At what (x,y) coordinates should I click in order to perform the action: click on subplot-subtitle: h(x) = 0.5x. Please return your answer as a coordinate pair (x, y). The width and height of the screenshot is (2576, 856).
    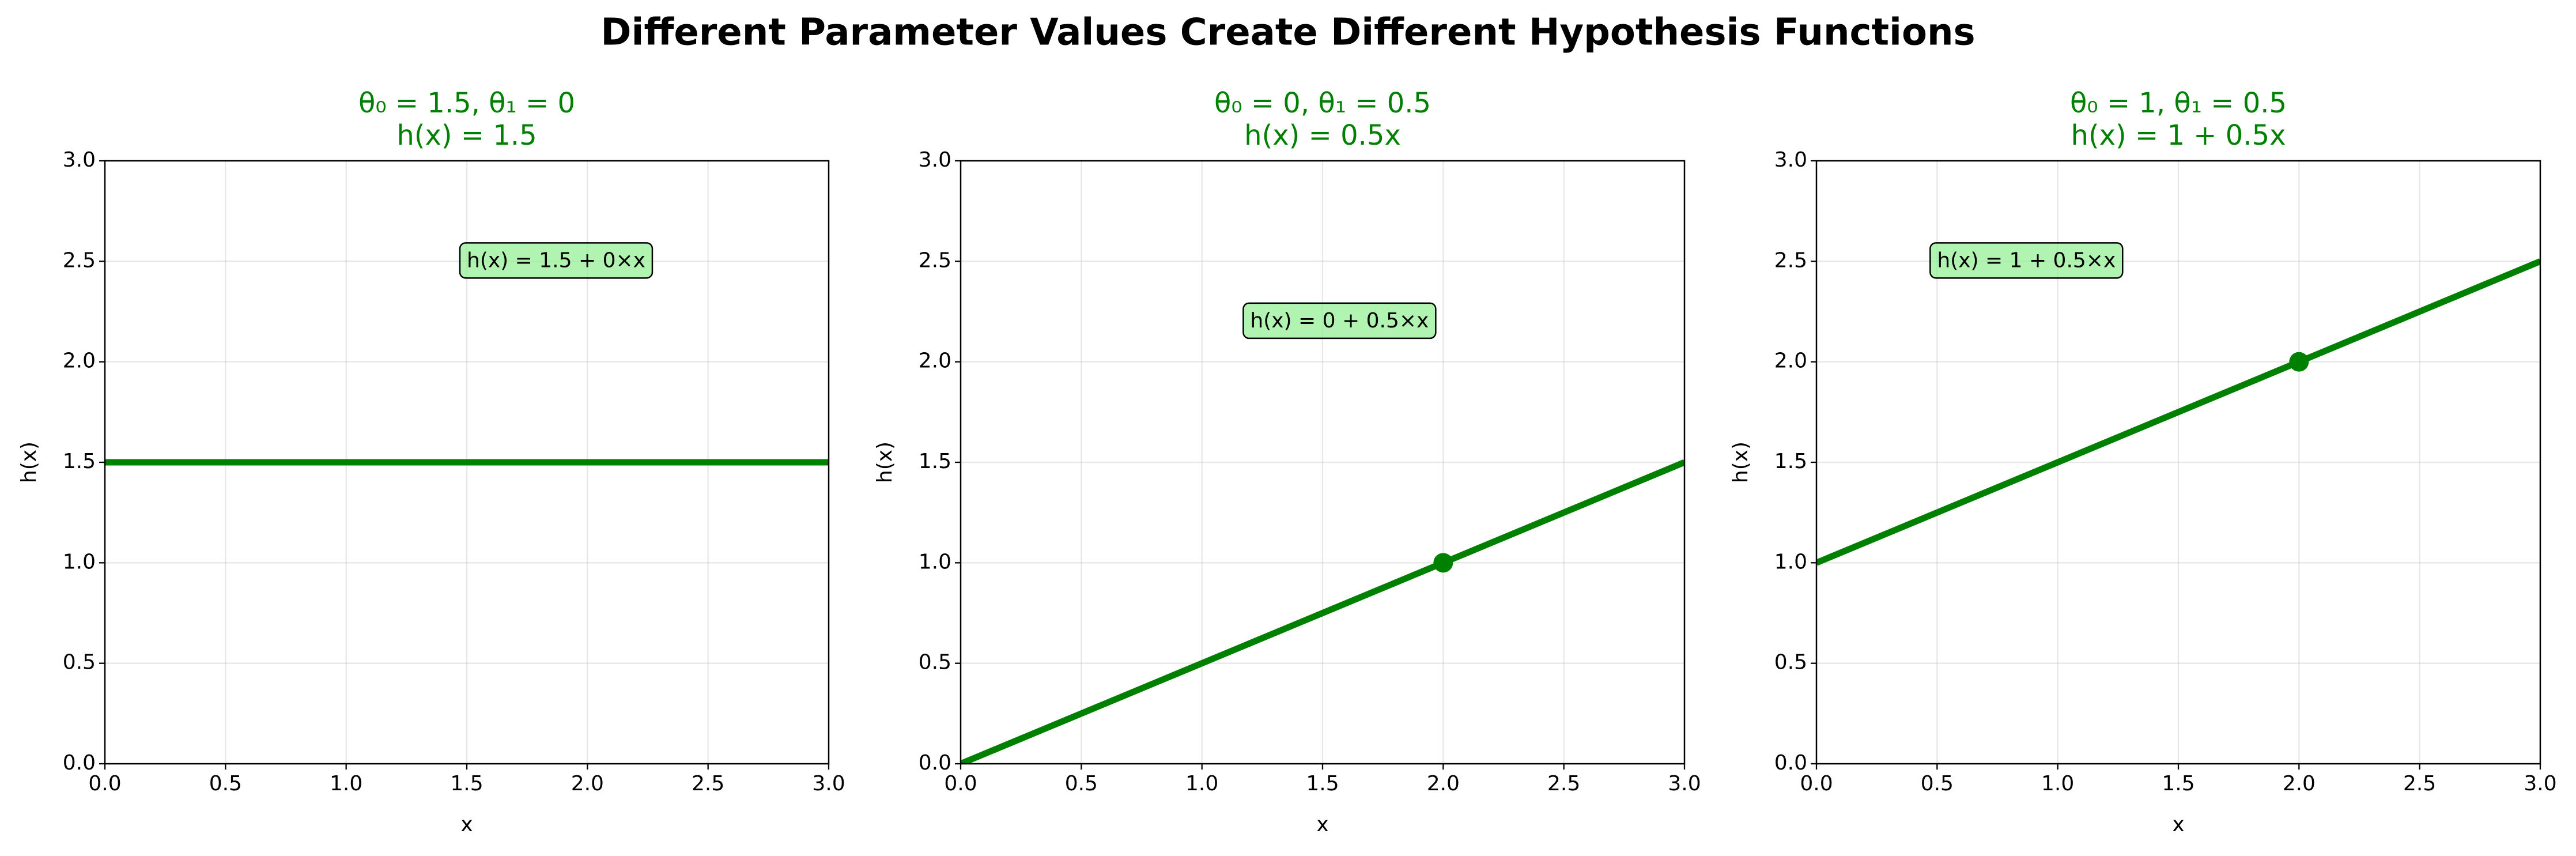
    Looking at the image, I should click on (1322, 135).